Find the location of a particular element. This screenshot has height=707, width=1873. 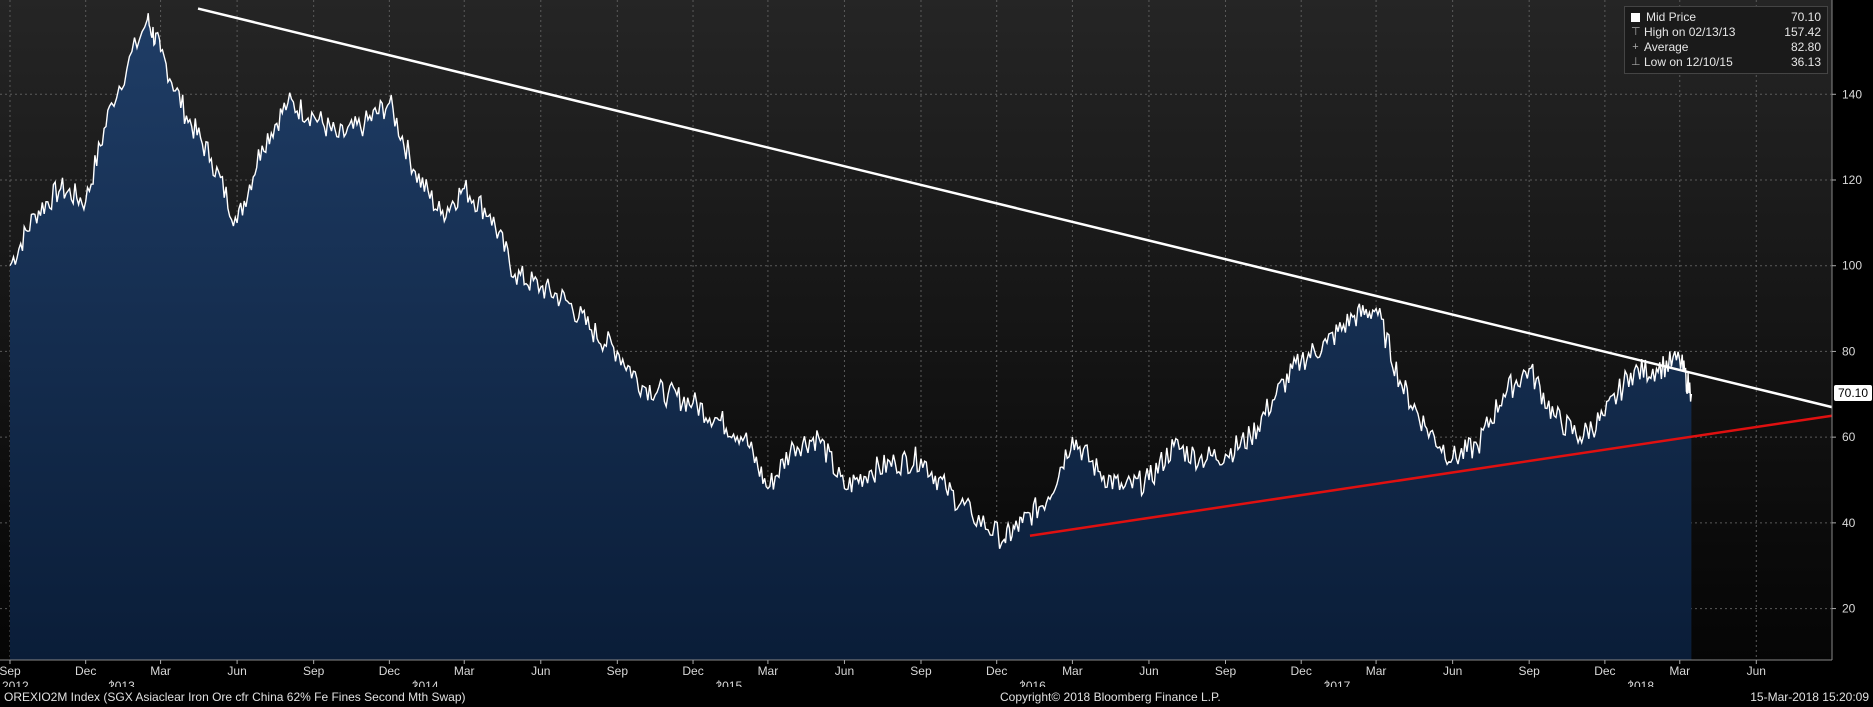

last-price-tag: 70.10 is located at coordinates (1853, 392).